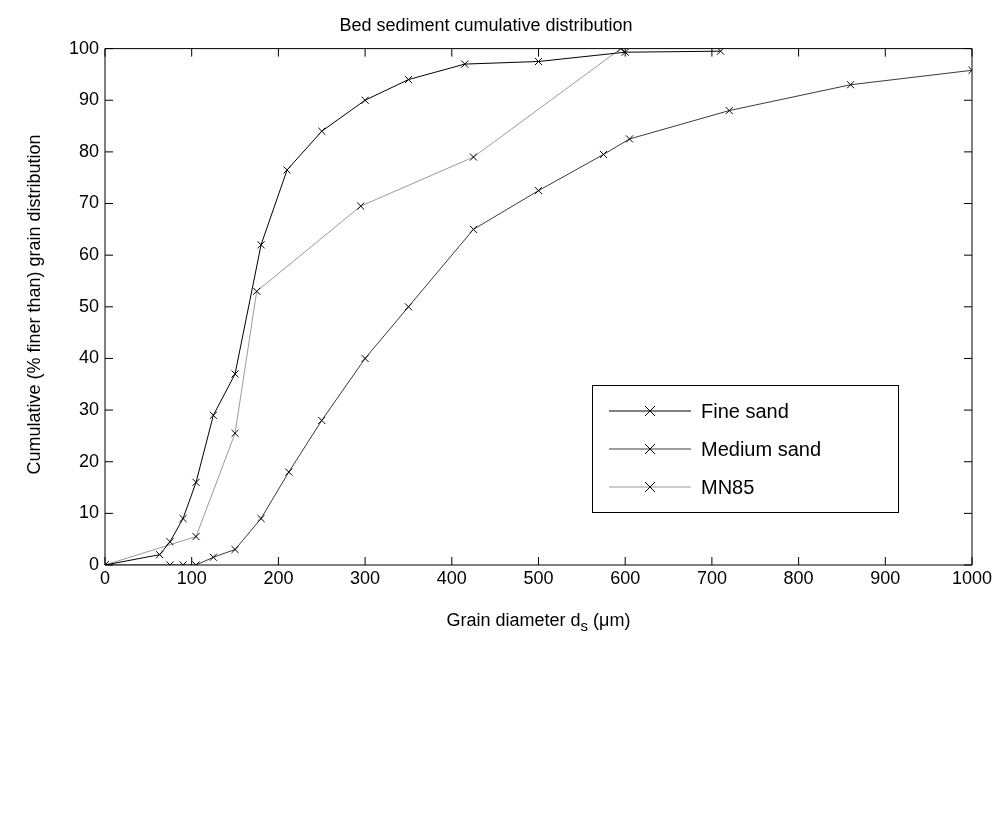 The image size is (1004, 813). I want to click on x-tick-label: 200, so click(278, 577).